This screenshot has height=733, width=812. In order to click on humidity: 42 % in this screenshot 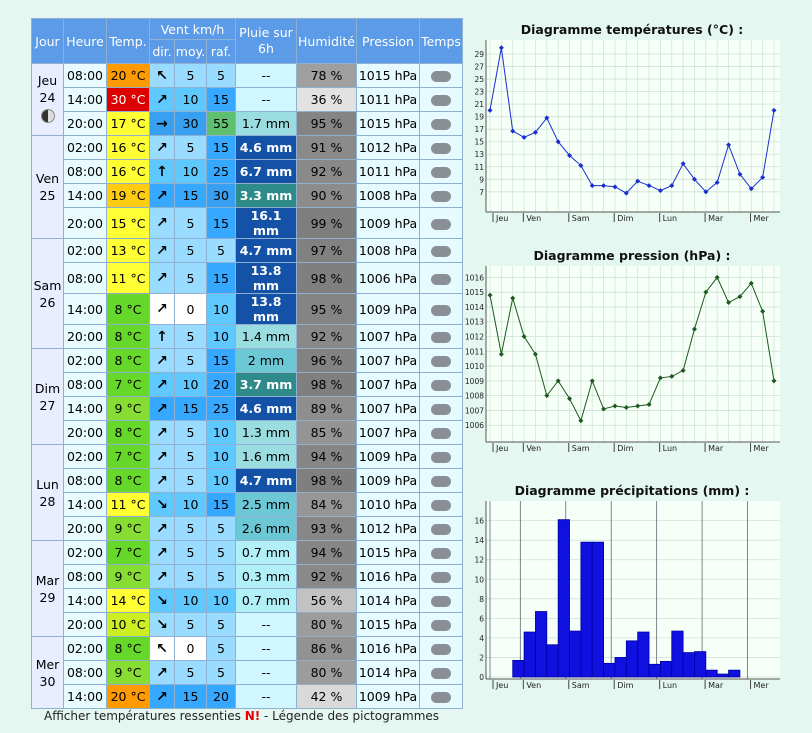, I will do `click(326, 696)`.